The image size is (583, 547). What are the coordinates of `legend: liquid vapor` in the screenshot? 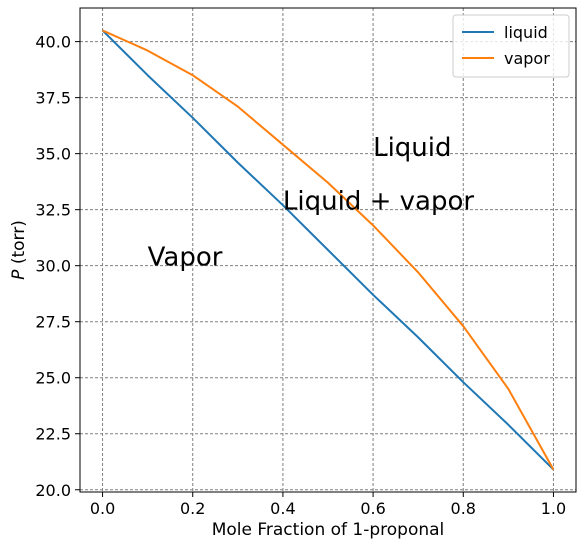 It's located at (511, 46).